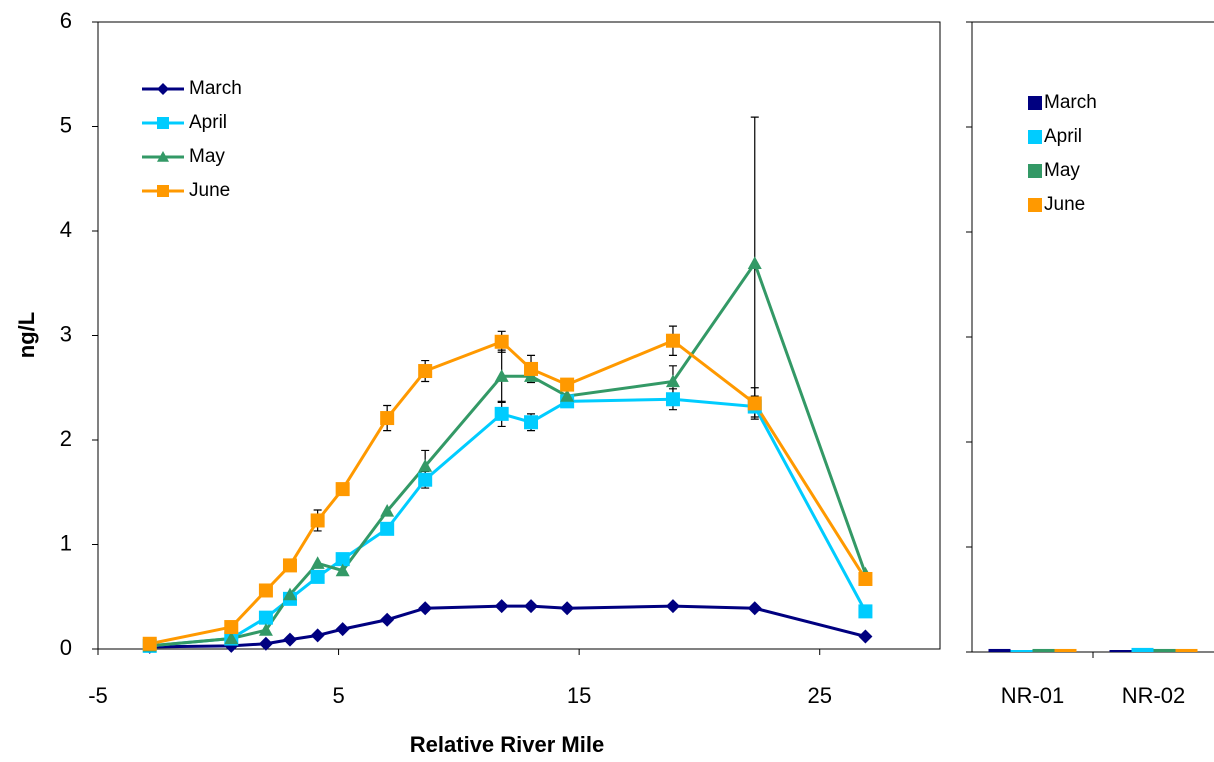 This screenshot has height=762, width=1214. What do you see at coordinates (66, 438) in the screenshot?
I see `y-tick-label: 2` at bounding box center [66, 438].